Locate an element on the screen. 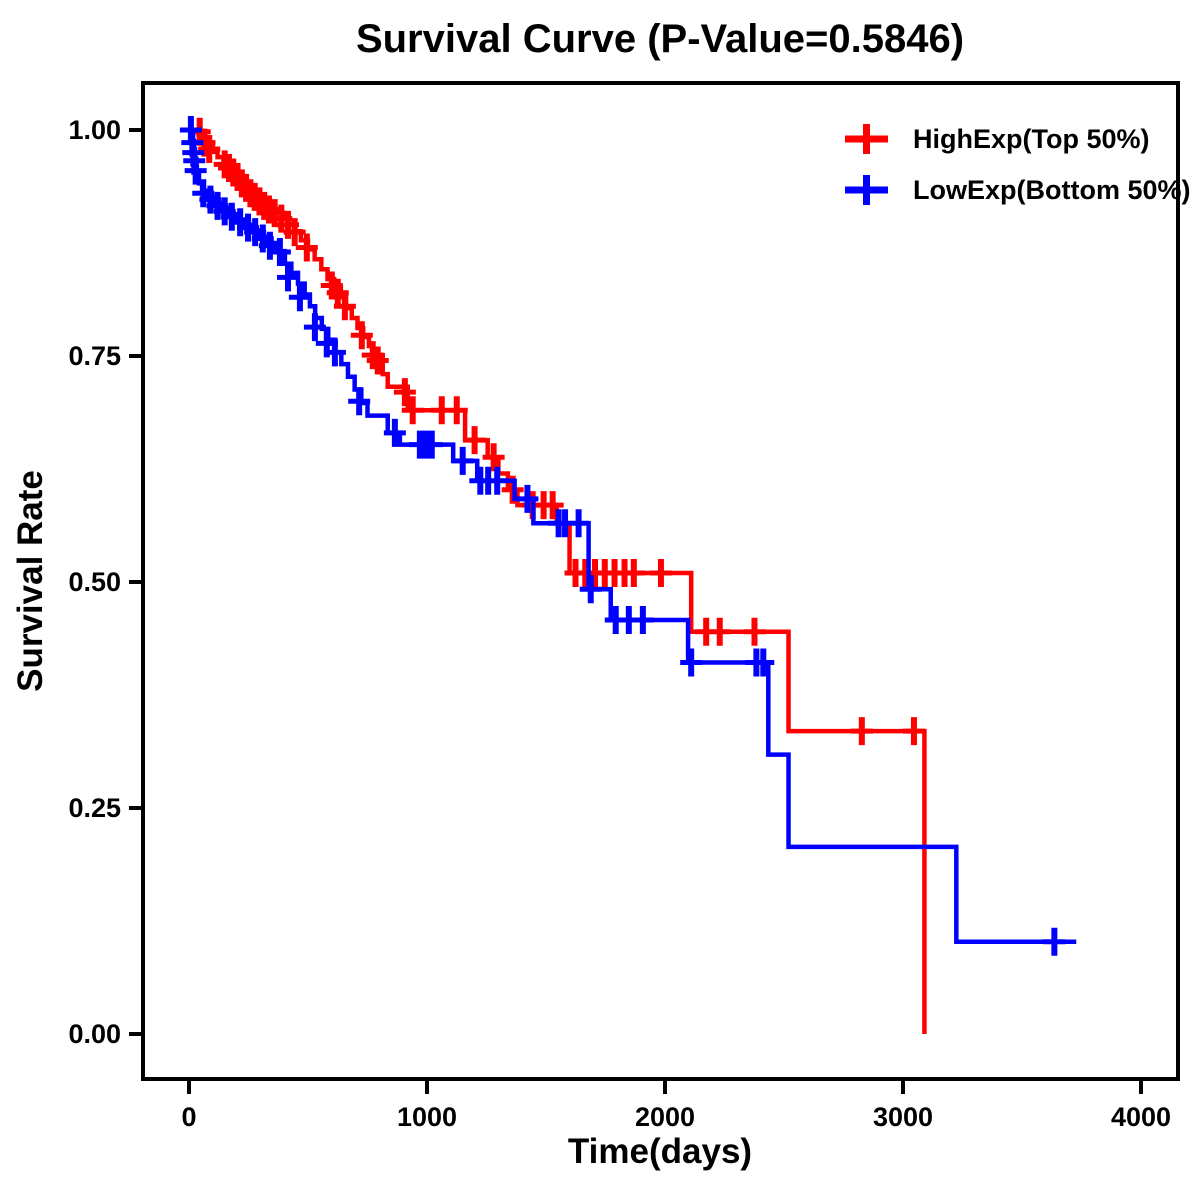  y-tick-label: 0.00 is located at coordinates (94, 1034).